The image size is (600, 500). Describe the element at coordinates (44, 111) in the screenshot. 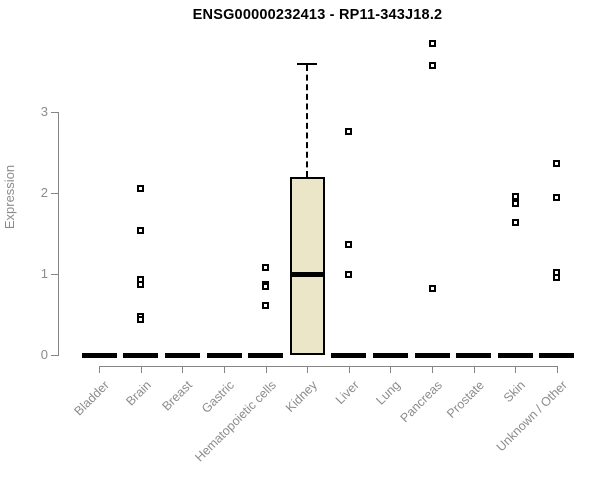

I see `y-tick-label: 3` at that location.